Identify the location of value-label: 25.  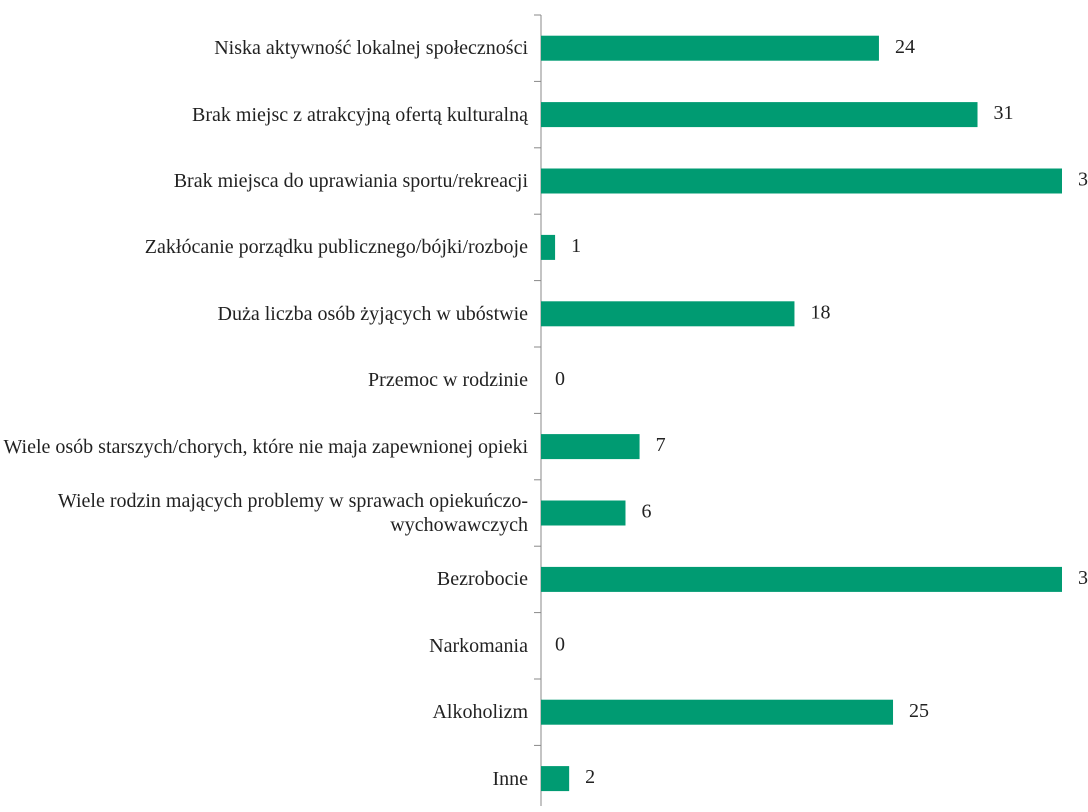
(919, 711).